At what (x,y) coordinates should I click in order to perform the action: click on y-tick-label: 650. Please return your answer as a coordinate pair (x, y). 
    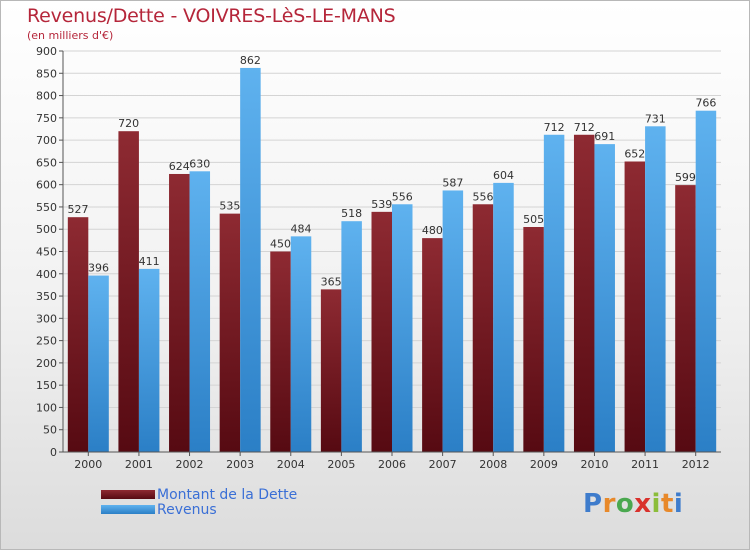
    Looking at the image, I should click on (46, 162).